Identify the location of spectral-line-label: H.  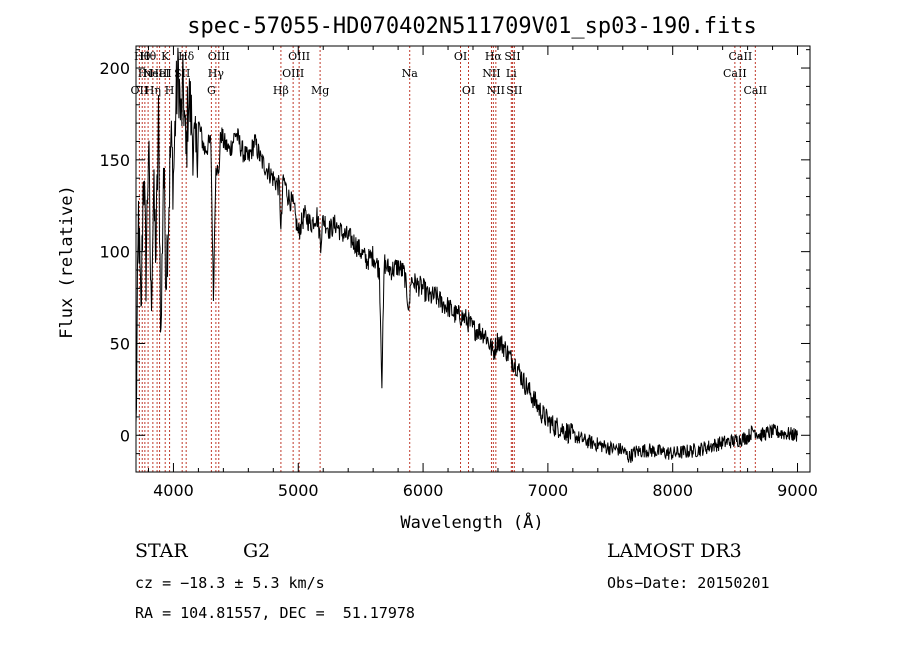
(170, 90).